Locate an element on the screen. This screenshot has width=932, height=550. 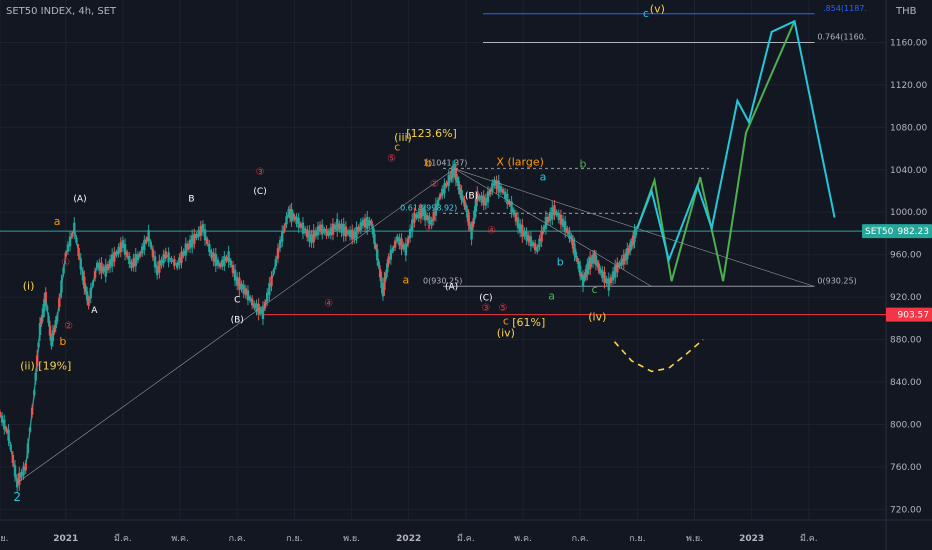
fib-1-line-label: 1(1041.37) is located at coordinates (445, 162).